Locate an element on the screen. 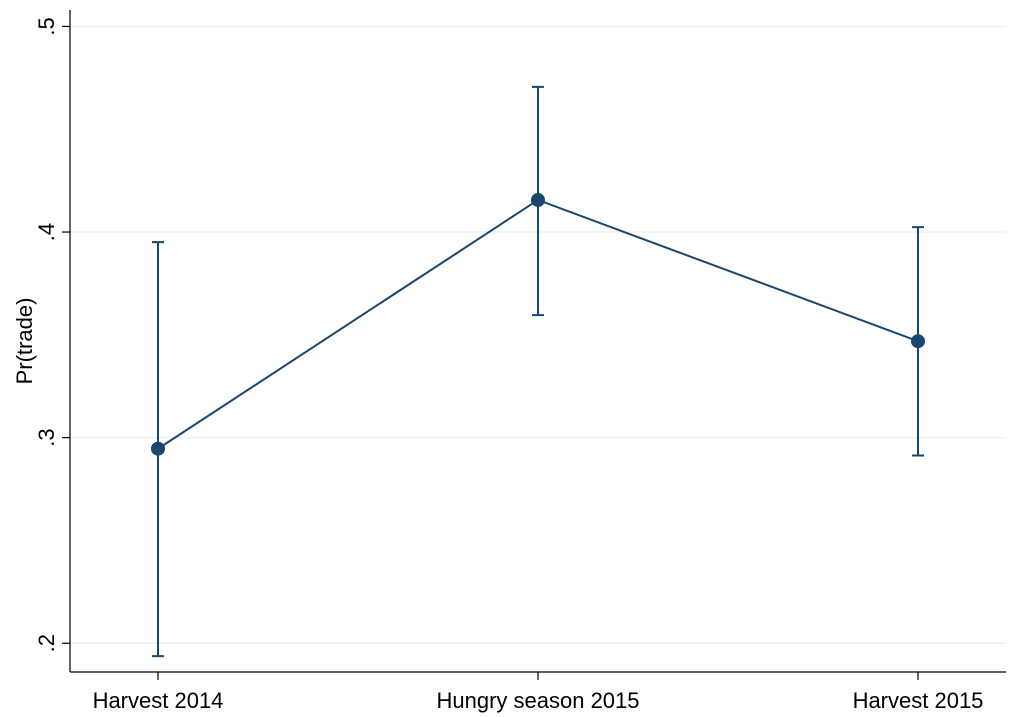  y-tick-label: .5 is located at coordinates (46, 26).